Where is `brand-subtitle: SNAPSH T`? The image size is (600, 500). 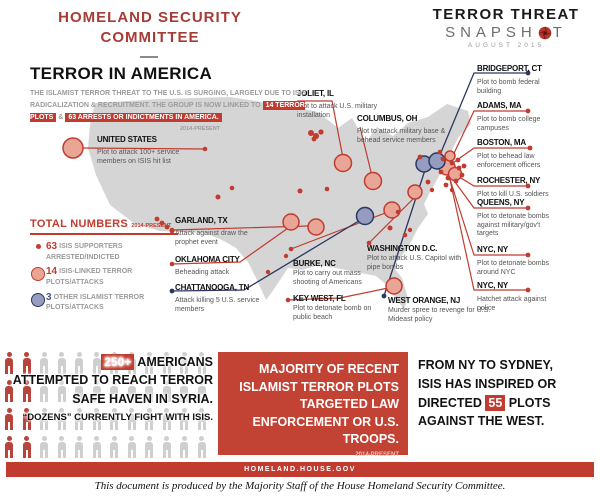 brand-subtitle: SNAPSH T is located at coordinates (506, 32).